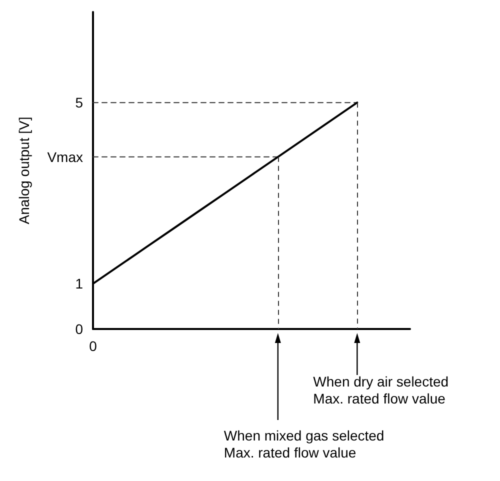  I want to click on y-tick-label: Vmax, so click(65, 156).